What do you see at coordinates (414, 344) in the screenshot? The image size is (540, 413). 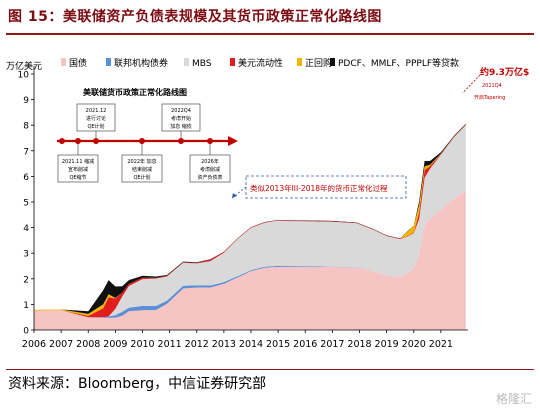 I see `x-tick-label: 2020` at bounding box center [414, 344].